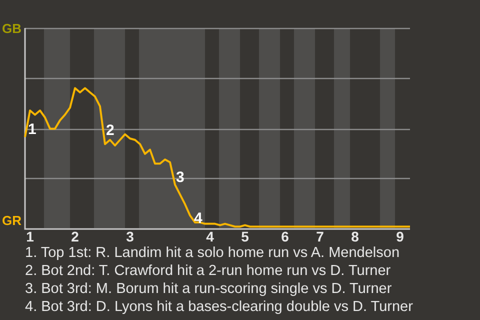 The height and width of the screenshot is (320, 480). I want to click on x-tick-label: 3, so click(130, 236).